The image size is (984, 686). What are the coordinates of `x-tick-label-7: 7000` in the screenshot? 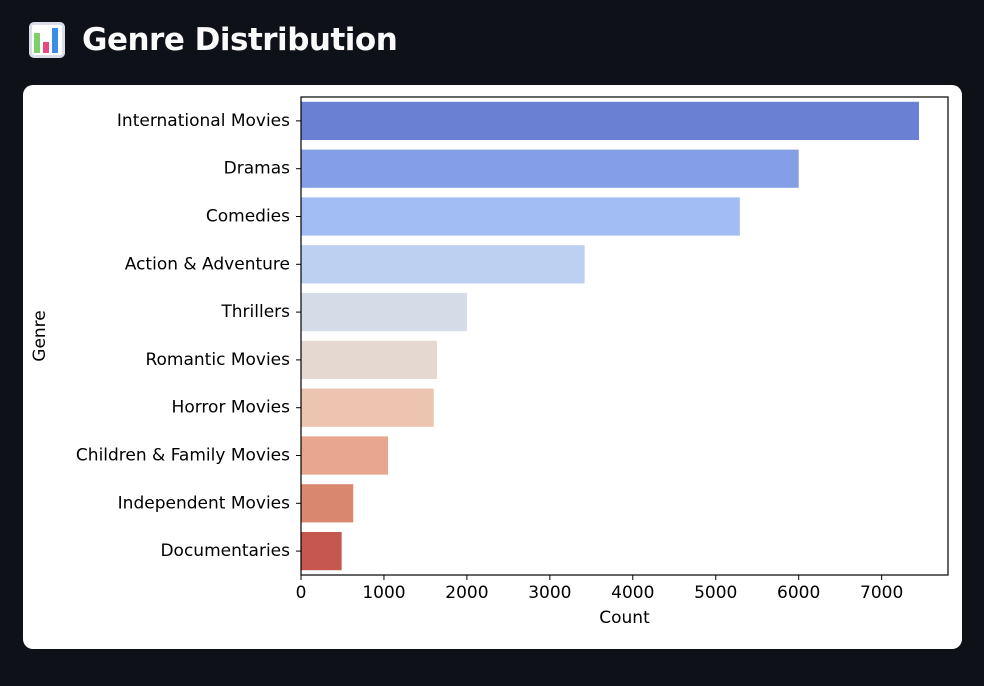 It's located at (881, 593).